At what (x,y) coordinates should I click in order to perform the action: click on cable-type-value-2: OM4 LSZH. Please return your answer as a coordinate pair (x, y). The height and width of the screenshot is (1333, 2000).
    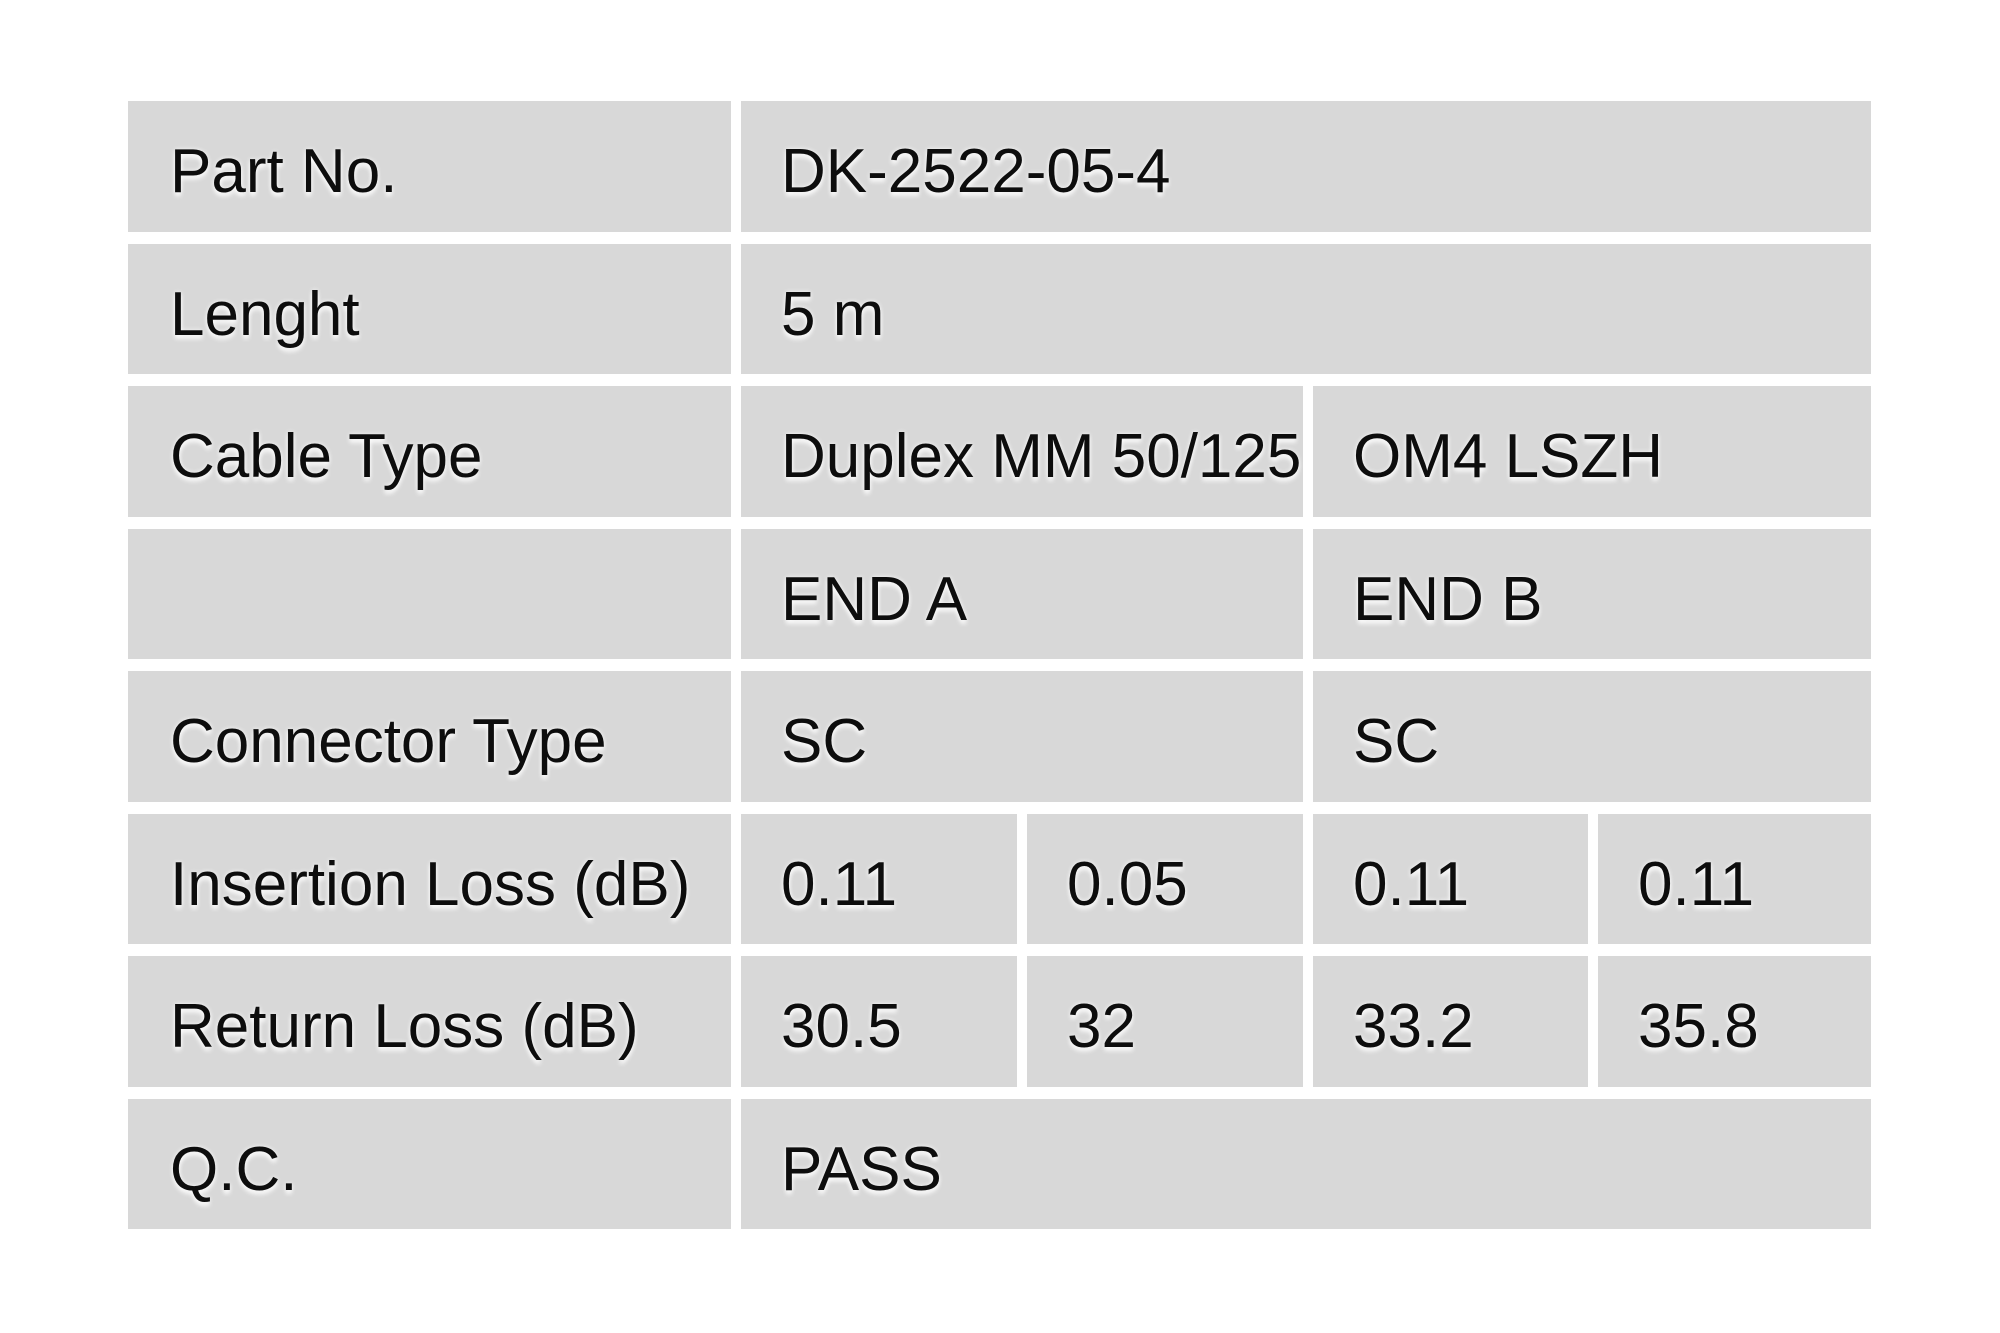
    Looking at the image, I should click on (1592, 451).